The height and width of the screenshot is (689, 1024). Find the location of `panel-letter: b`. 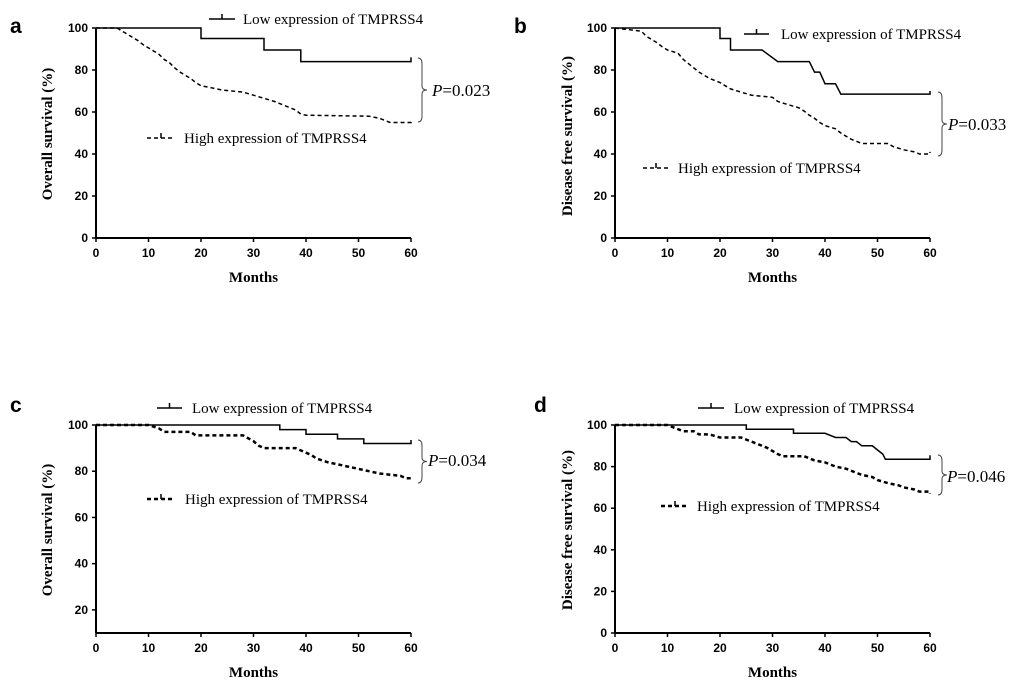

panel-letter: b is located at coordinates (520, 26).